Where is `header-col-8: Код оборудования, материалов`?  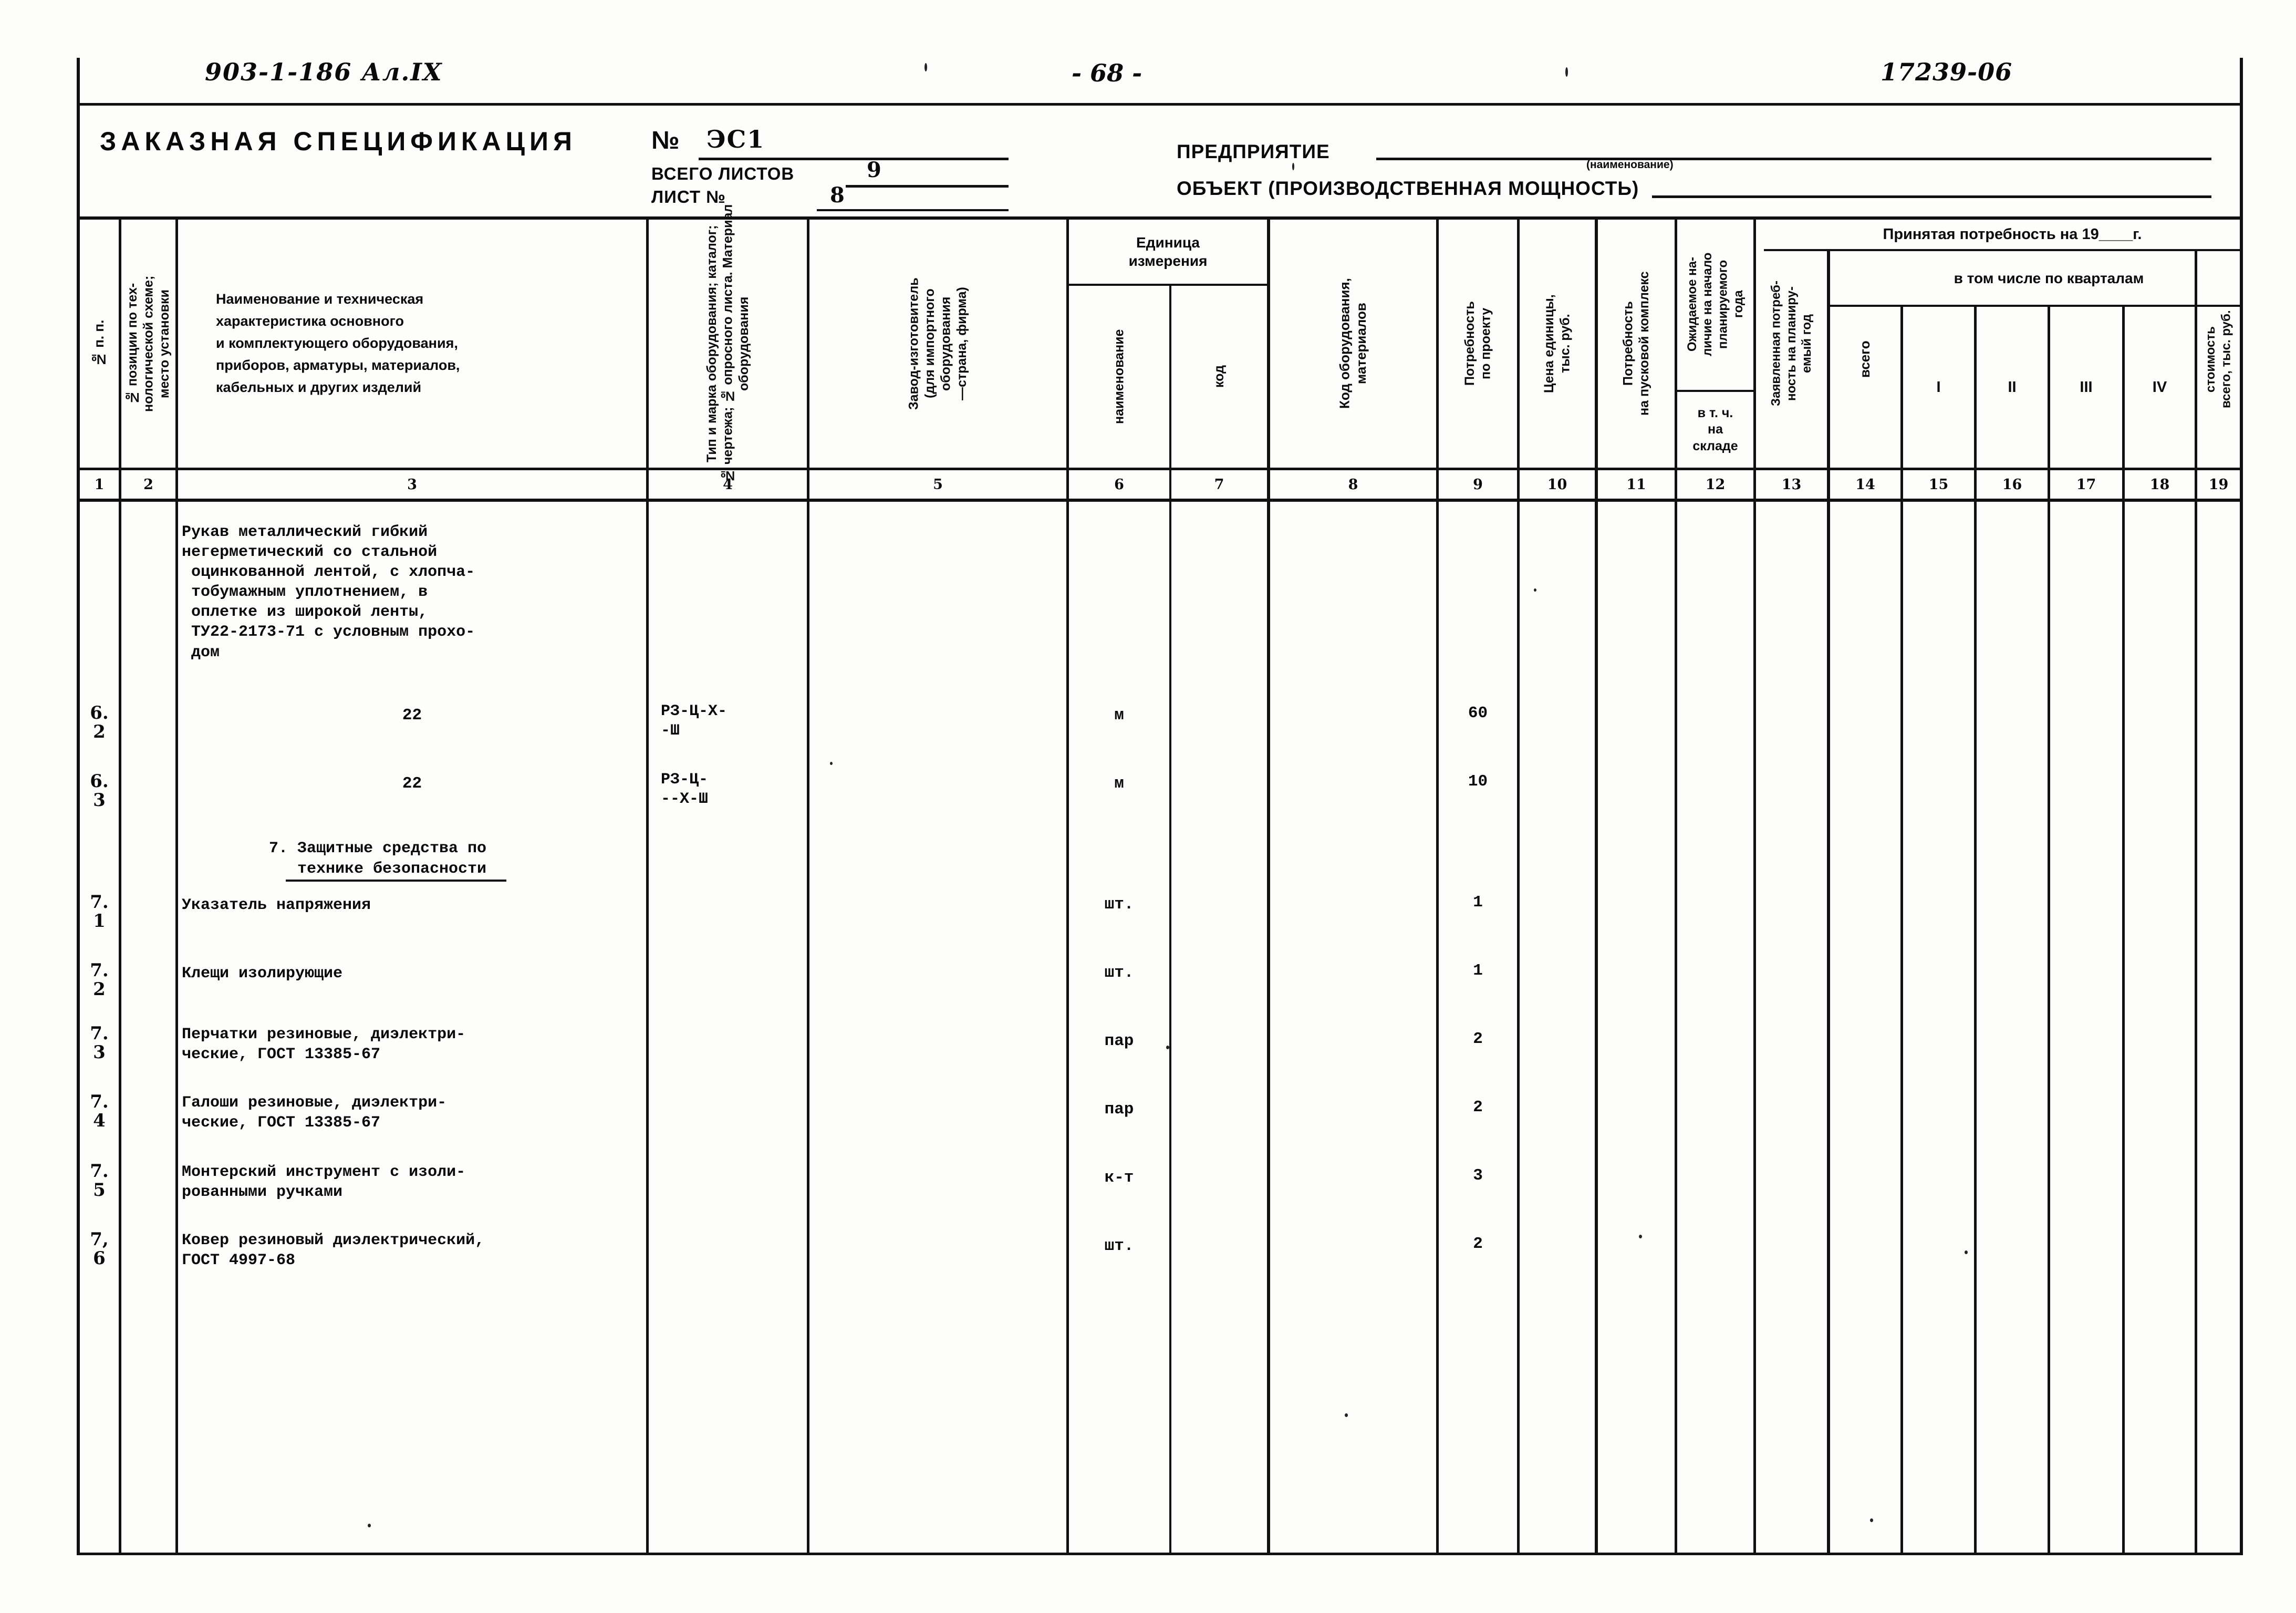 header-col-8: Код оборудования, материалов is located at coordinates (1352, 343).